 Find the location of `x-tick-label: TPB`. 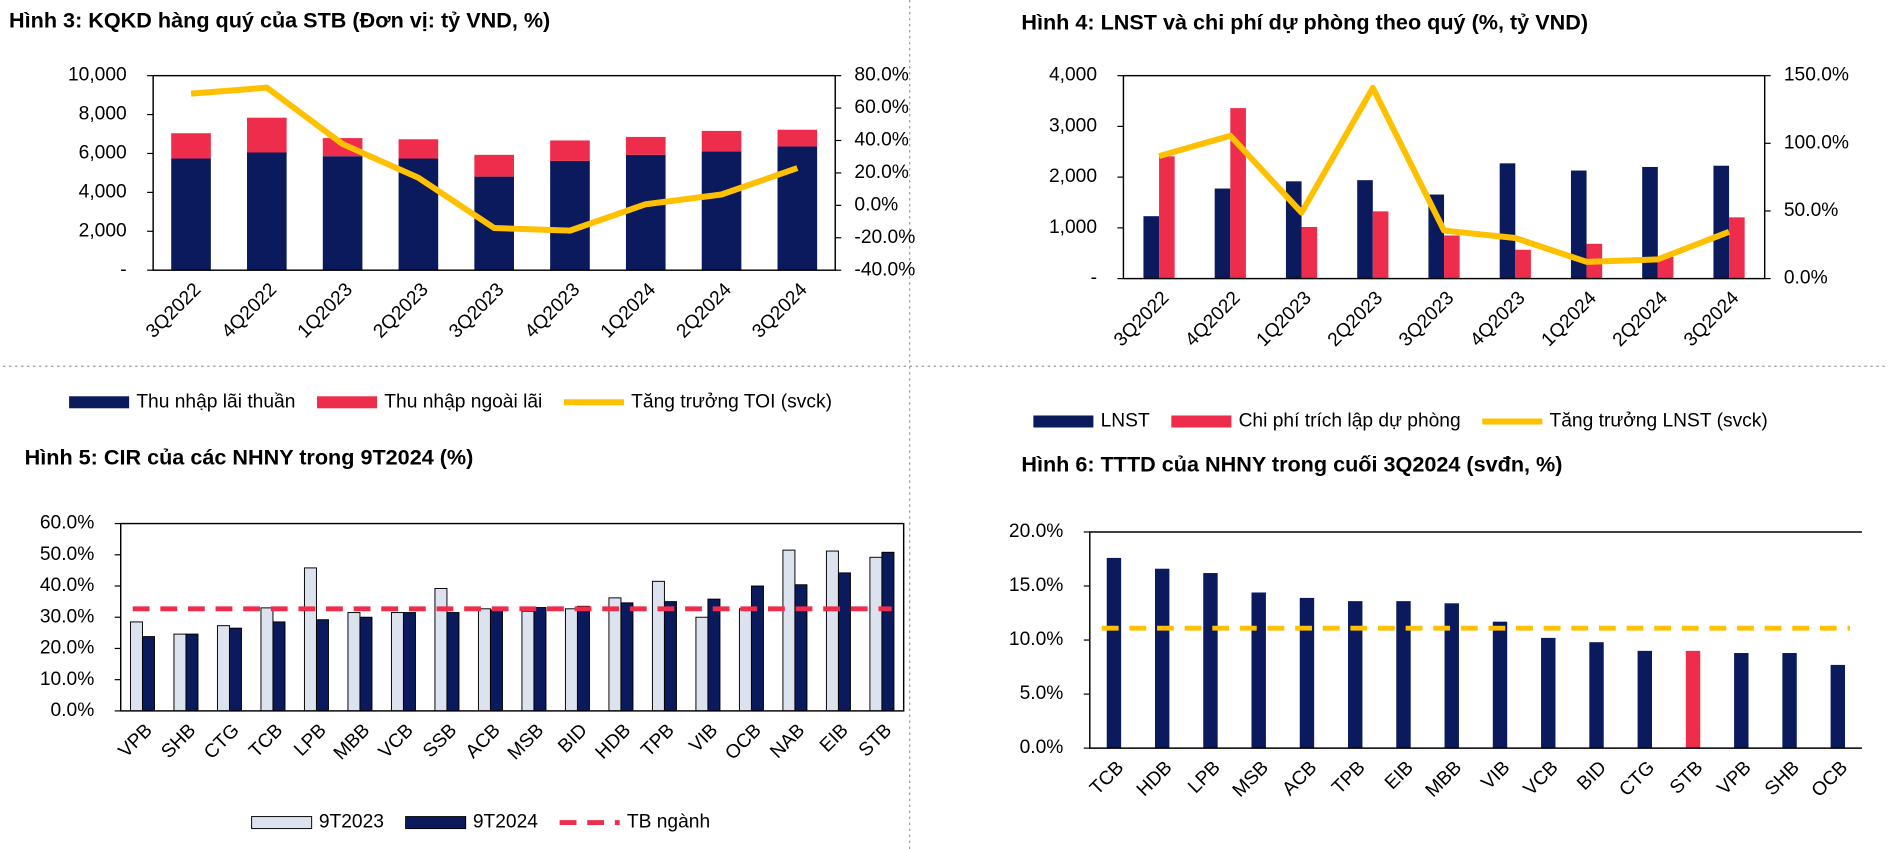

x-tick-label: TPB is located at coordinates (1348, 777).